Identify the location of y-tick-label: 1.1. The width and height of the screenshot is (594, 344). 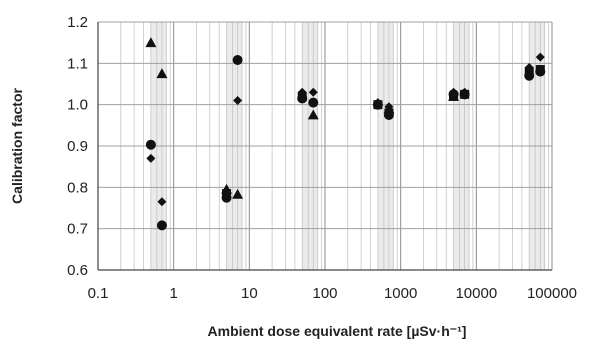
(77, 63).